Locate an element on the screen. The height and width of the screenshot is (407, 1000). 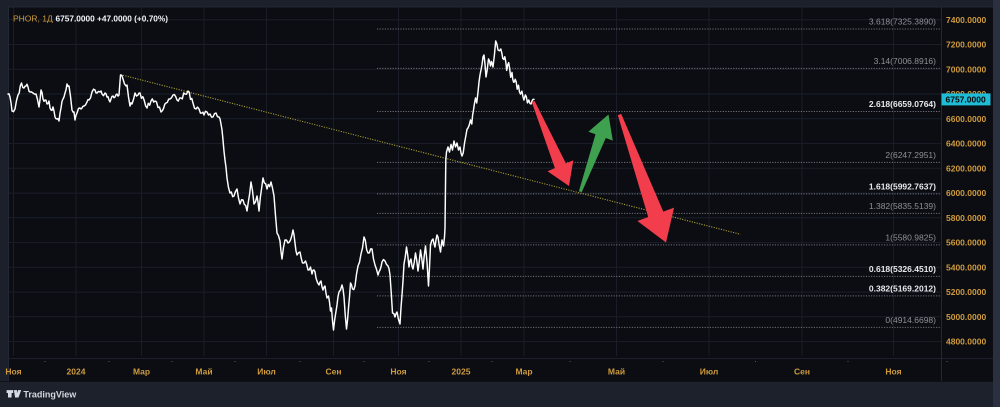
svg-text: 0.618(5326.4510) is located at coordinates (902, 269).